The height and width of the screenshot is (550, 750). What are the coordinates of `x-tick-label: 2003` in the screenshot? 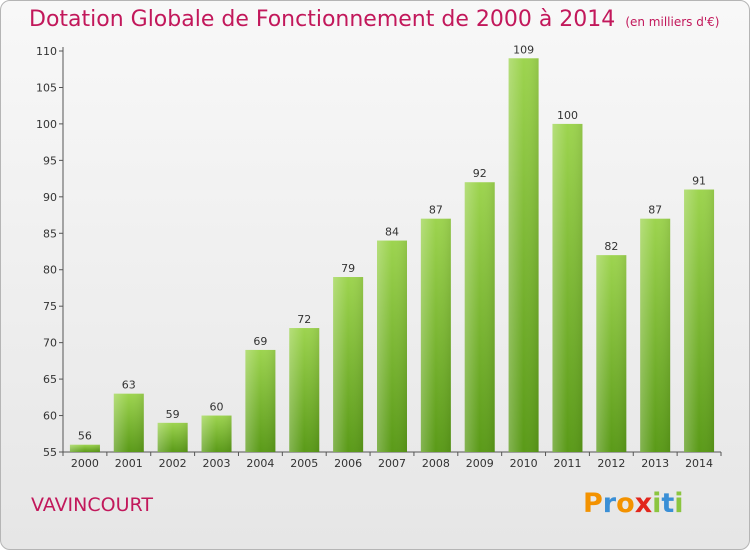 It's located at (217, 463).